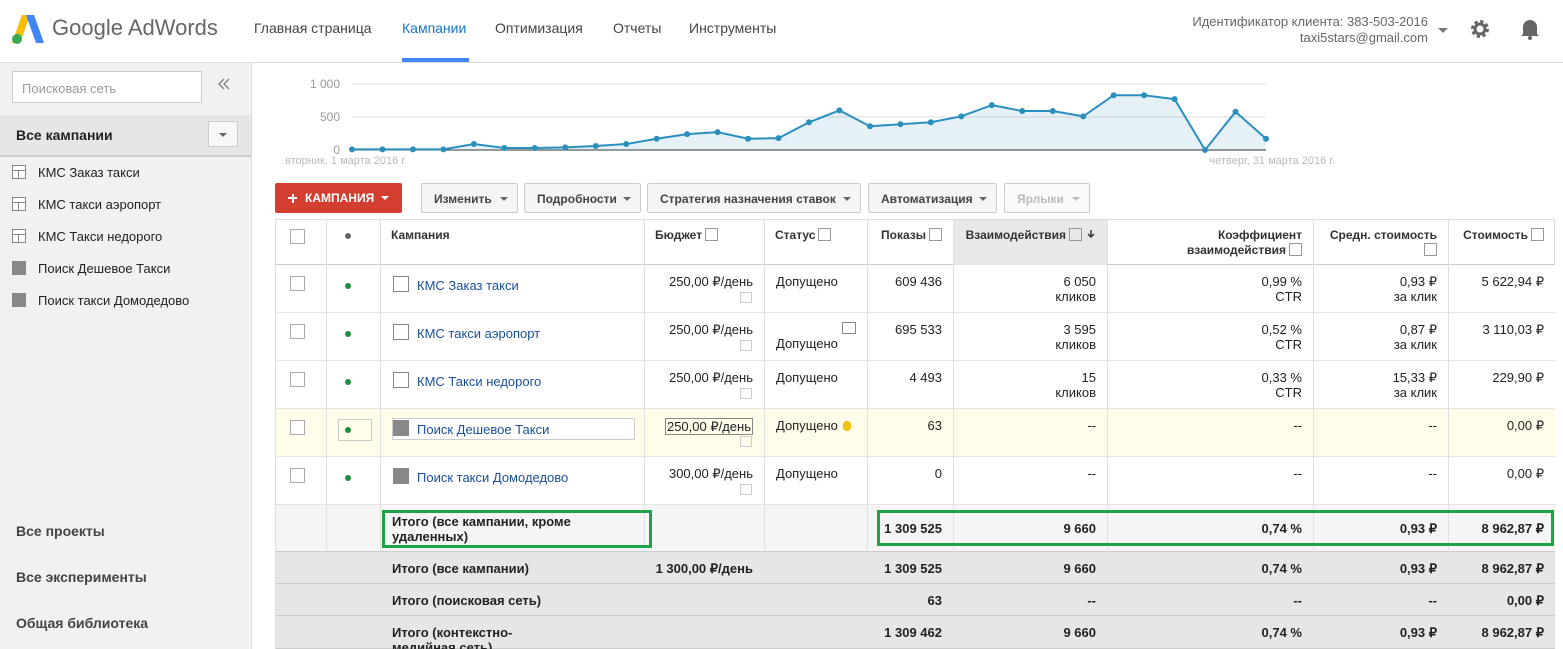 The image size is (1563, 649). I want to click on nav-underline, so click(435, 60).